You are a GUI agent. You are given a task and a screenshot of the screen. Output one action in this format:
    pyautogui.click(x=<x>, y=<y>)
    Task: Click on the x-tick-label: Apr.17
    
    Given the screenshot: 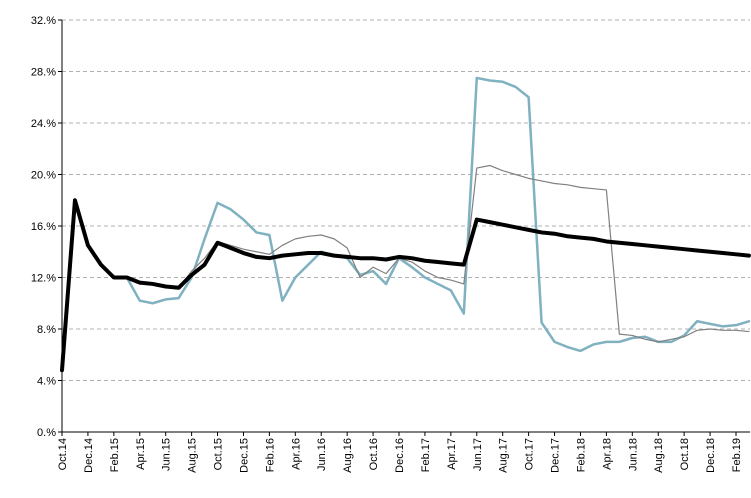 What is the action you would take?
    pyautogui.click(x=452, y=454)
    